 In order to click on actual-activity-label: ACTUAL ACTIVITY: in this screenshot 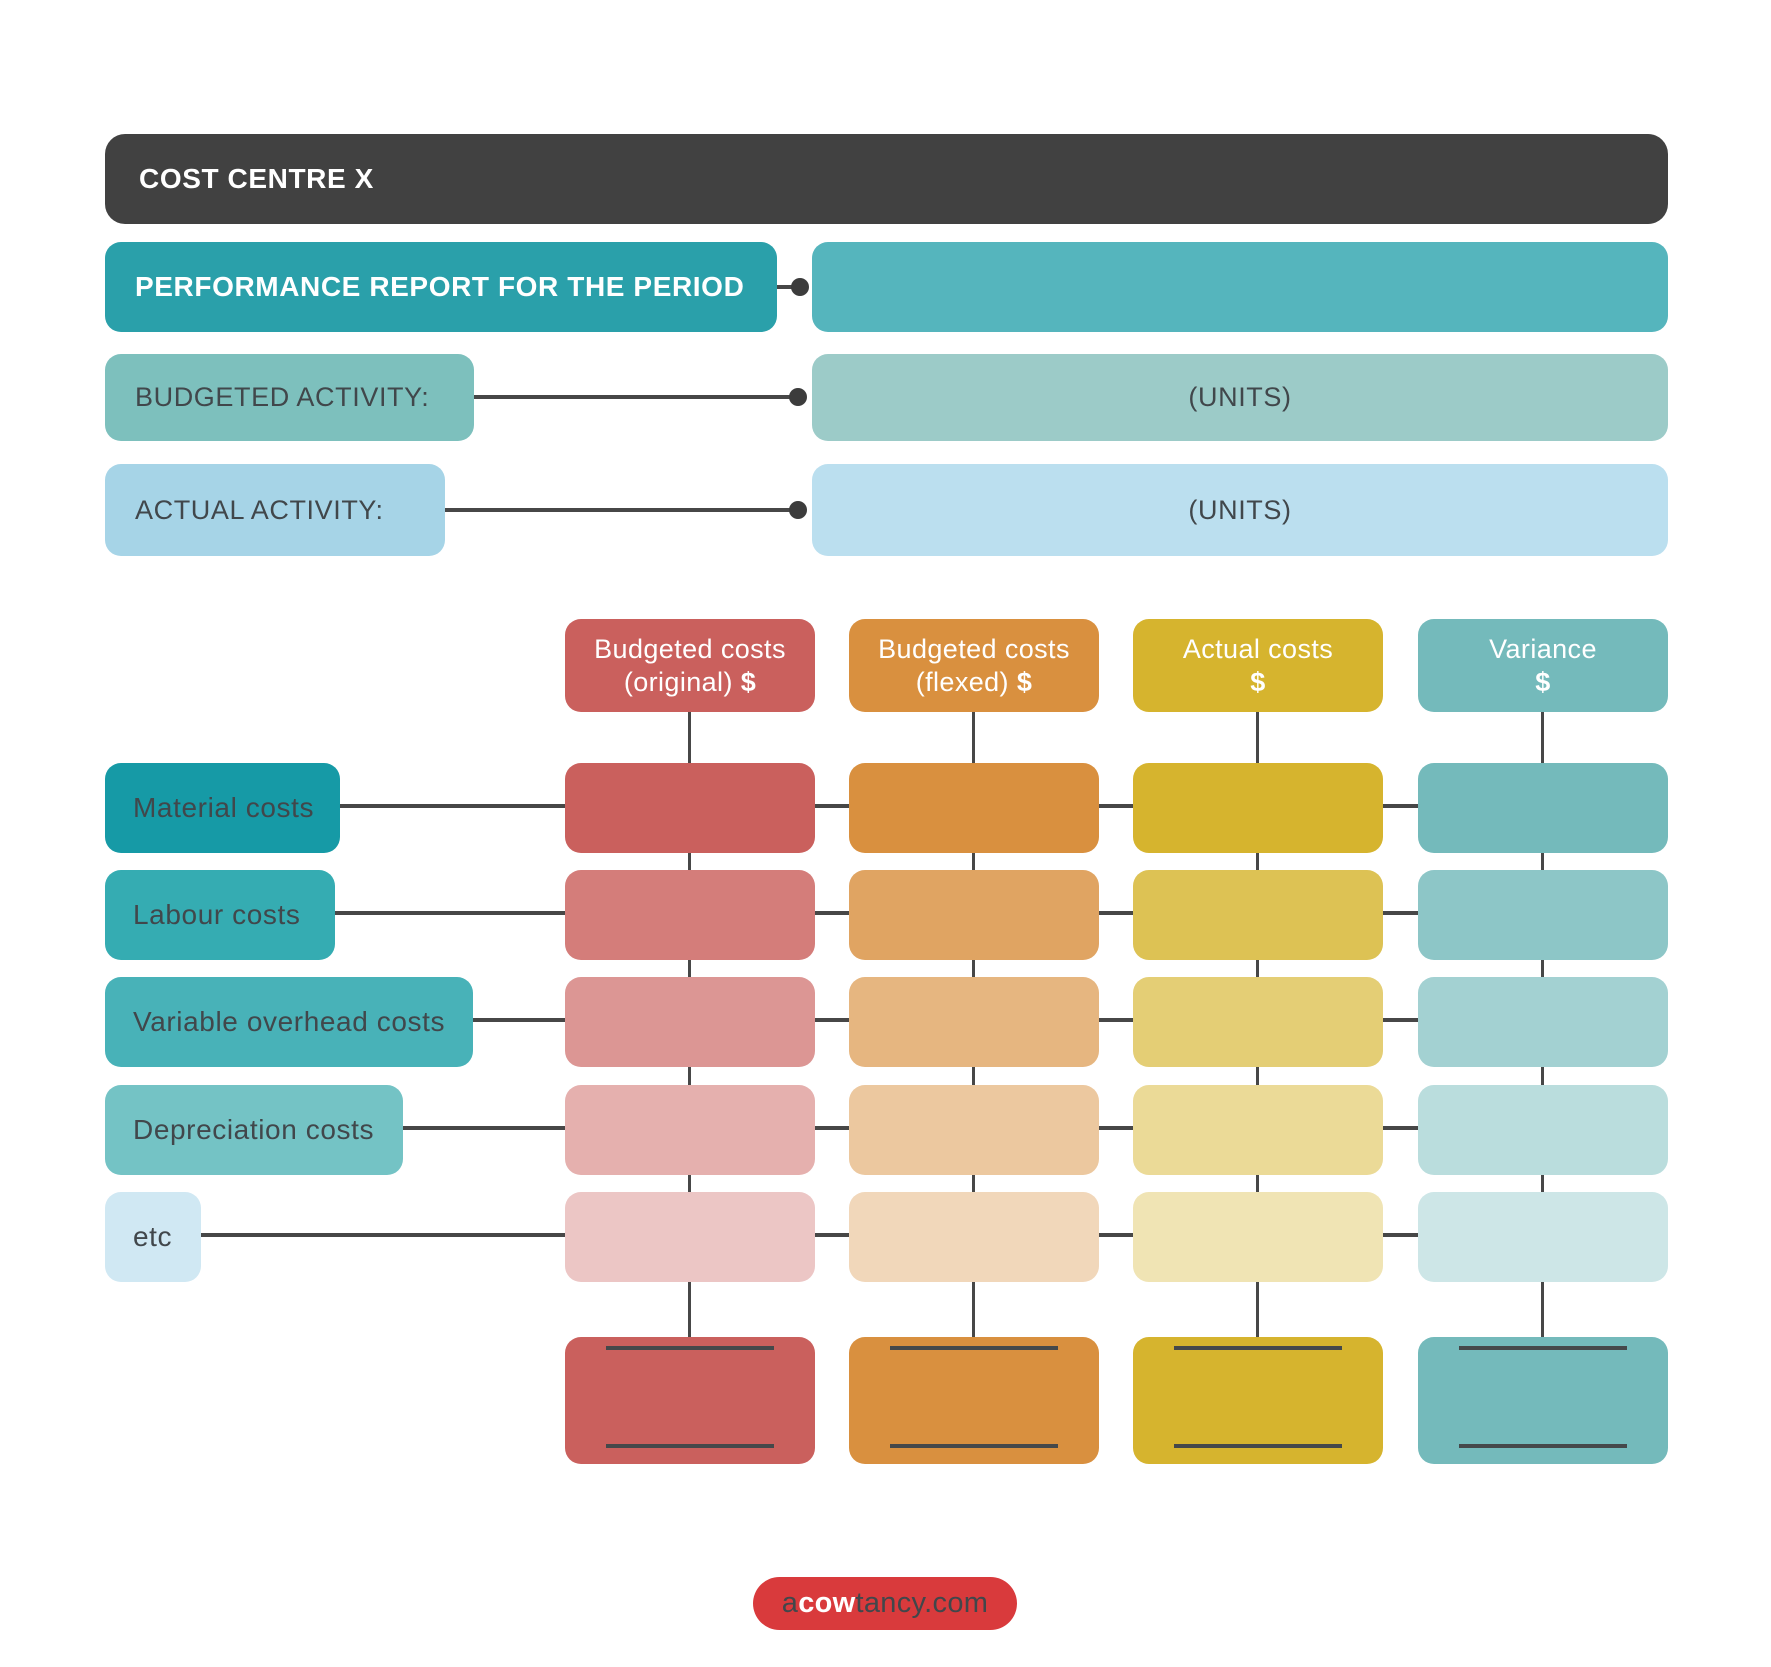, I will do `click(259, 509)`.